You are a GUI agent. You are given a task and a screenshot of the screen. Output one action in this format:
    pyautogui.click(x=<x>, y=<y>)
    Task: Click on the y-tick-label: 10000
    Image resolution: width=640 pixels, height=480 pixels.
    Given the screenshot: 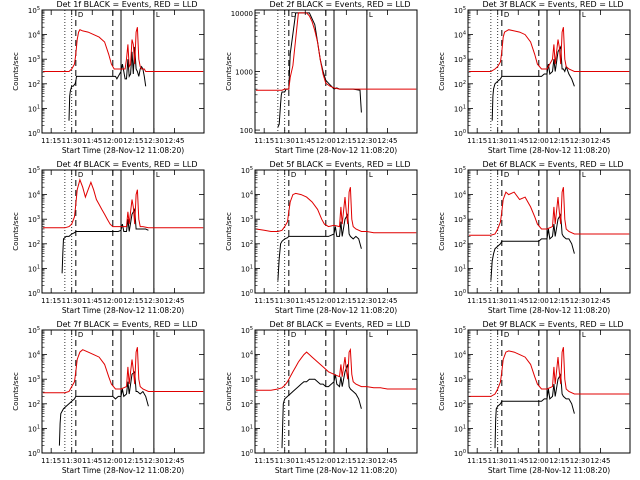 What is the action you would take?
    pyautogui.click(x=242, y=14)
    